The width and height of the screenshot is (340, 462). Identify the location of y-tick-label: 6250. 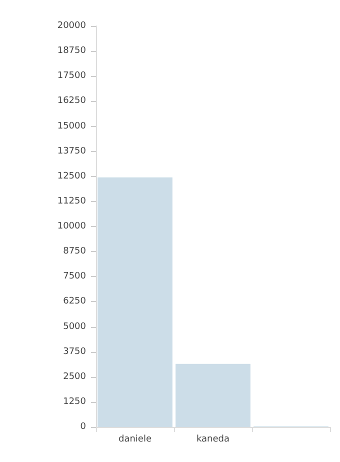
(74, 301).